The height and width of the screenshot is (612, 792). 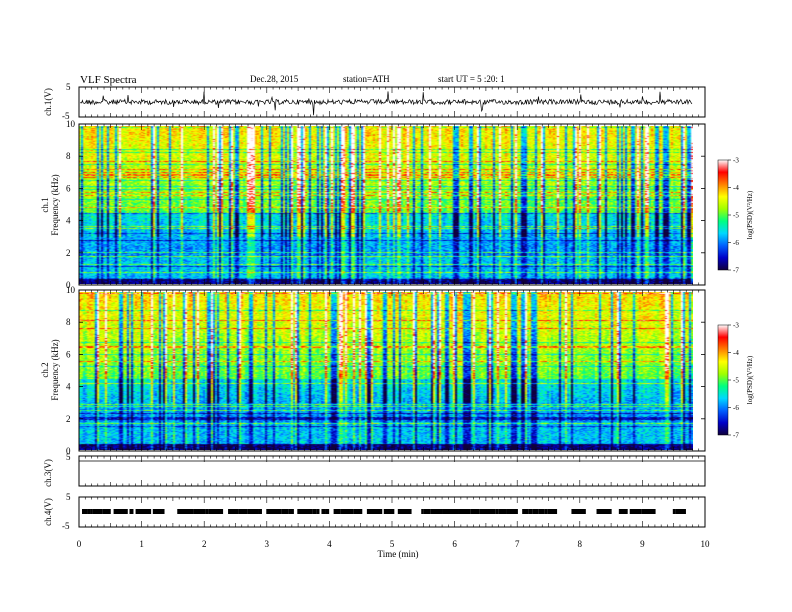 What do you see at coordinates (68, 285) in the screenshot?
I see `y-tick-label: 0` at bounding box center [68, 285].